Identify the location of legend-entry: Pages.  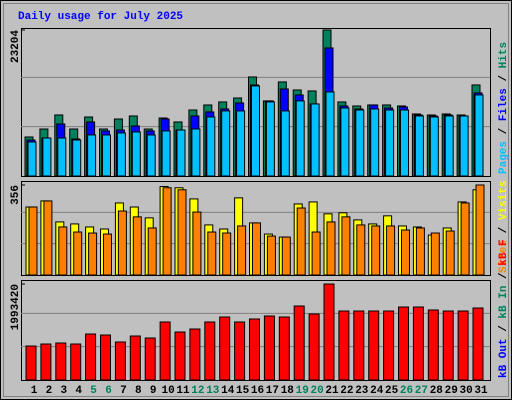
(504, 157).